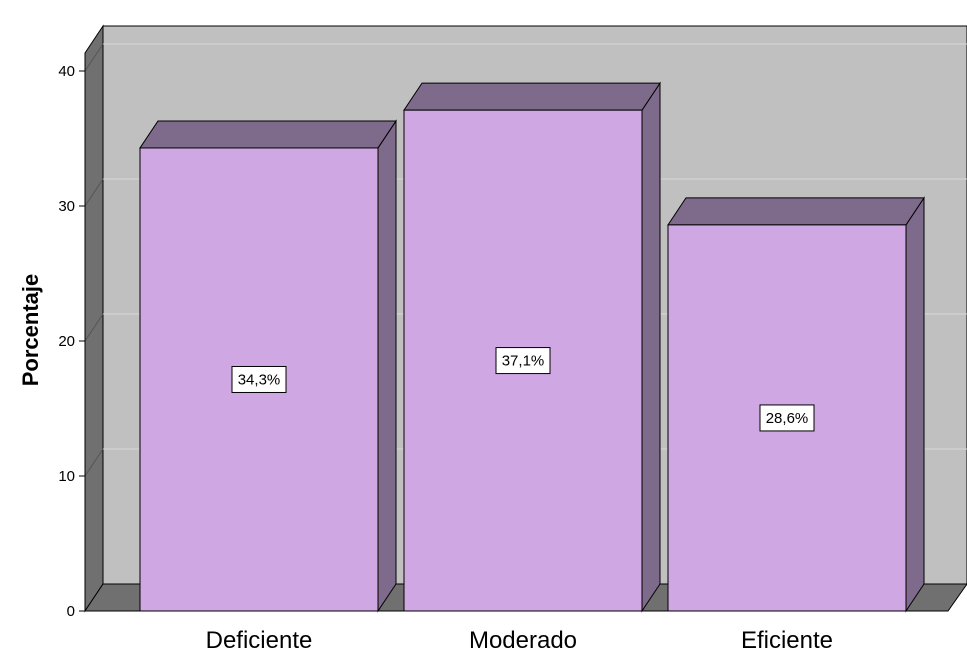 The image size is (967, 652). I want to click on data-label: 28,6%, so click(787, 418).